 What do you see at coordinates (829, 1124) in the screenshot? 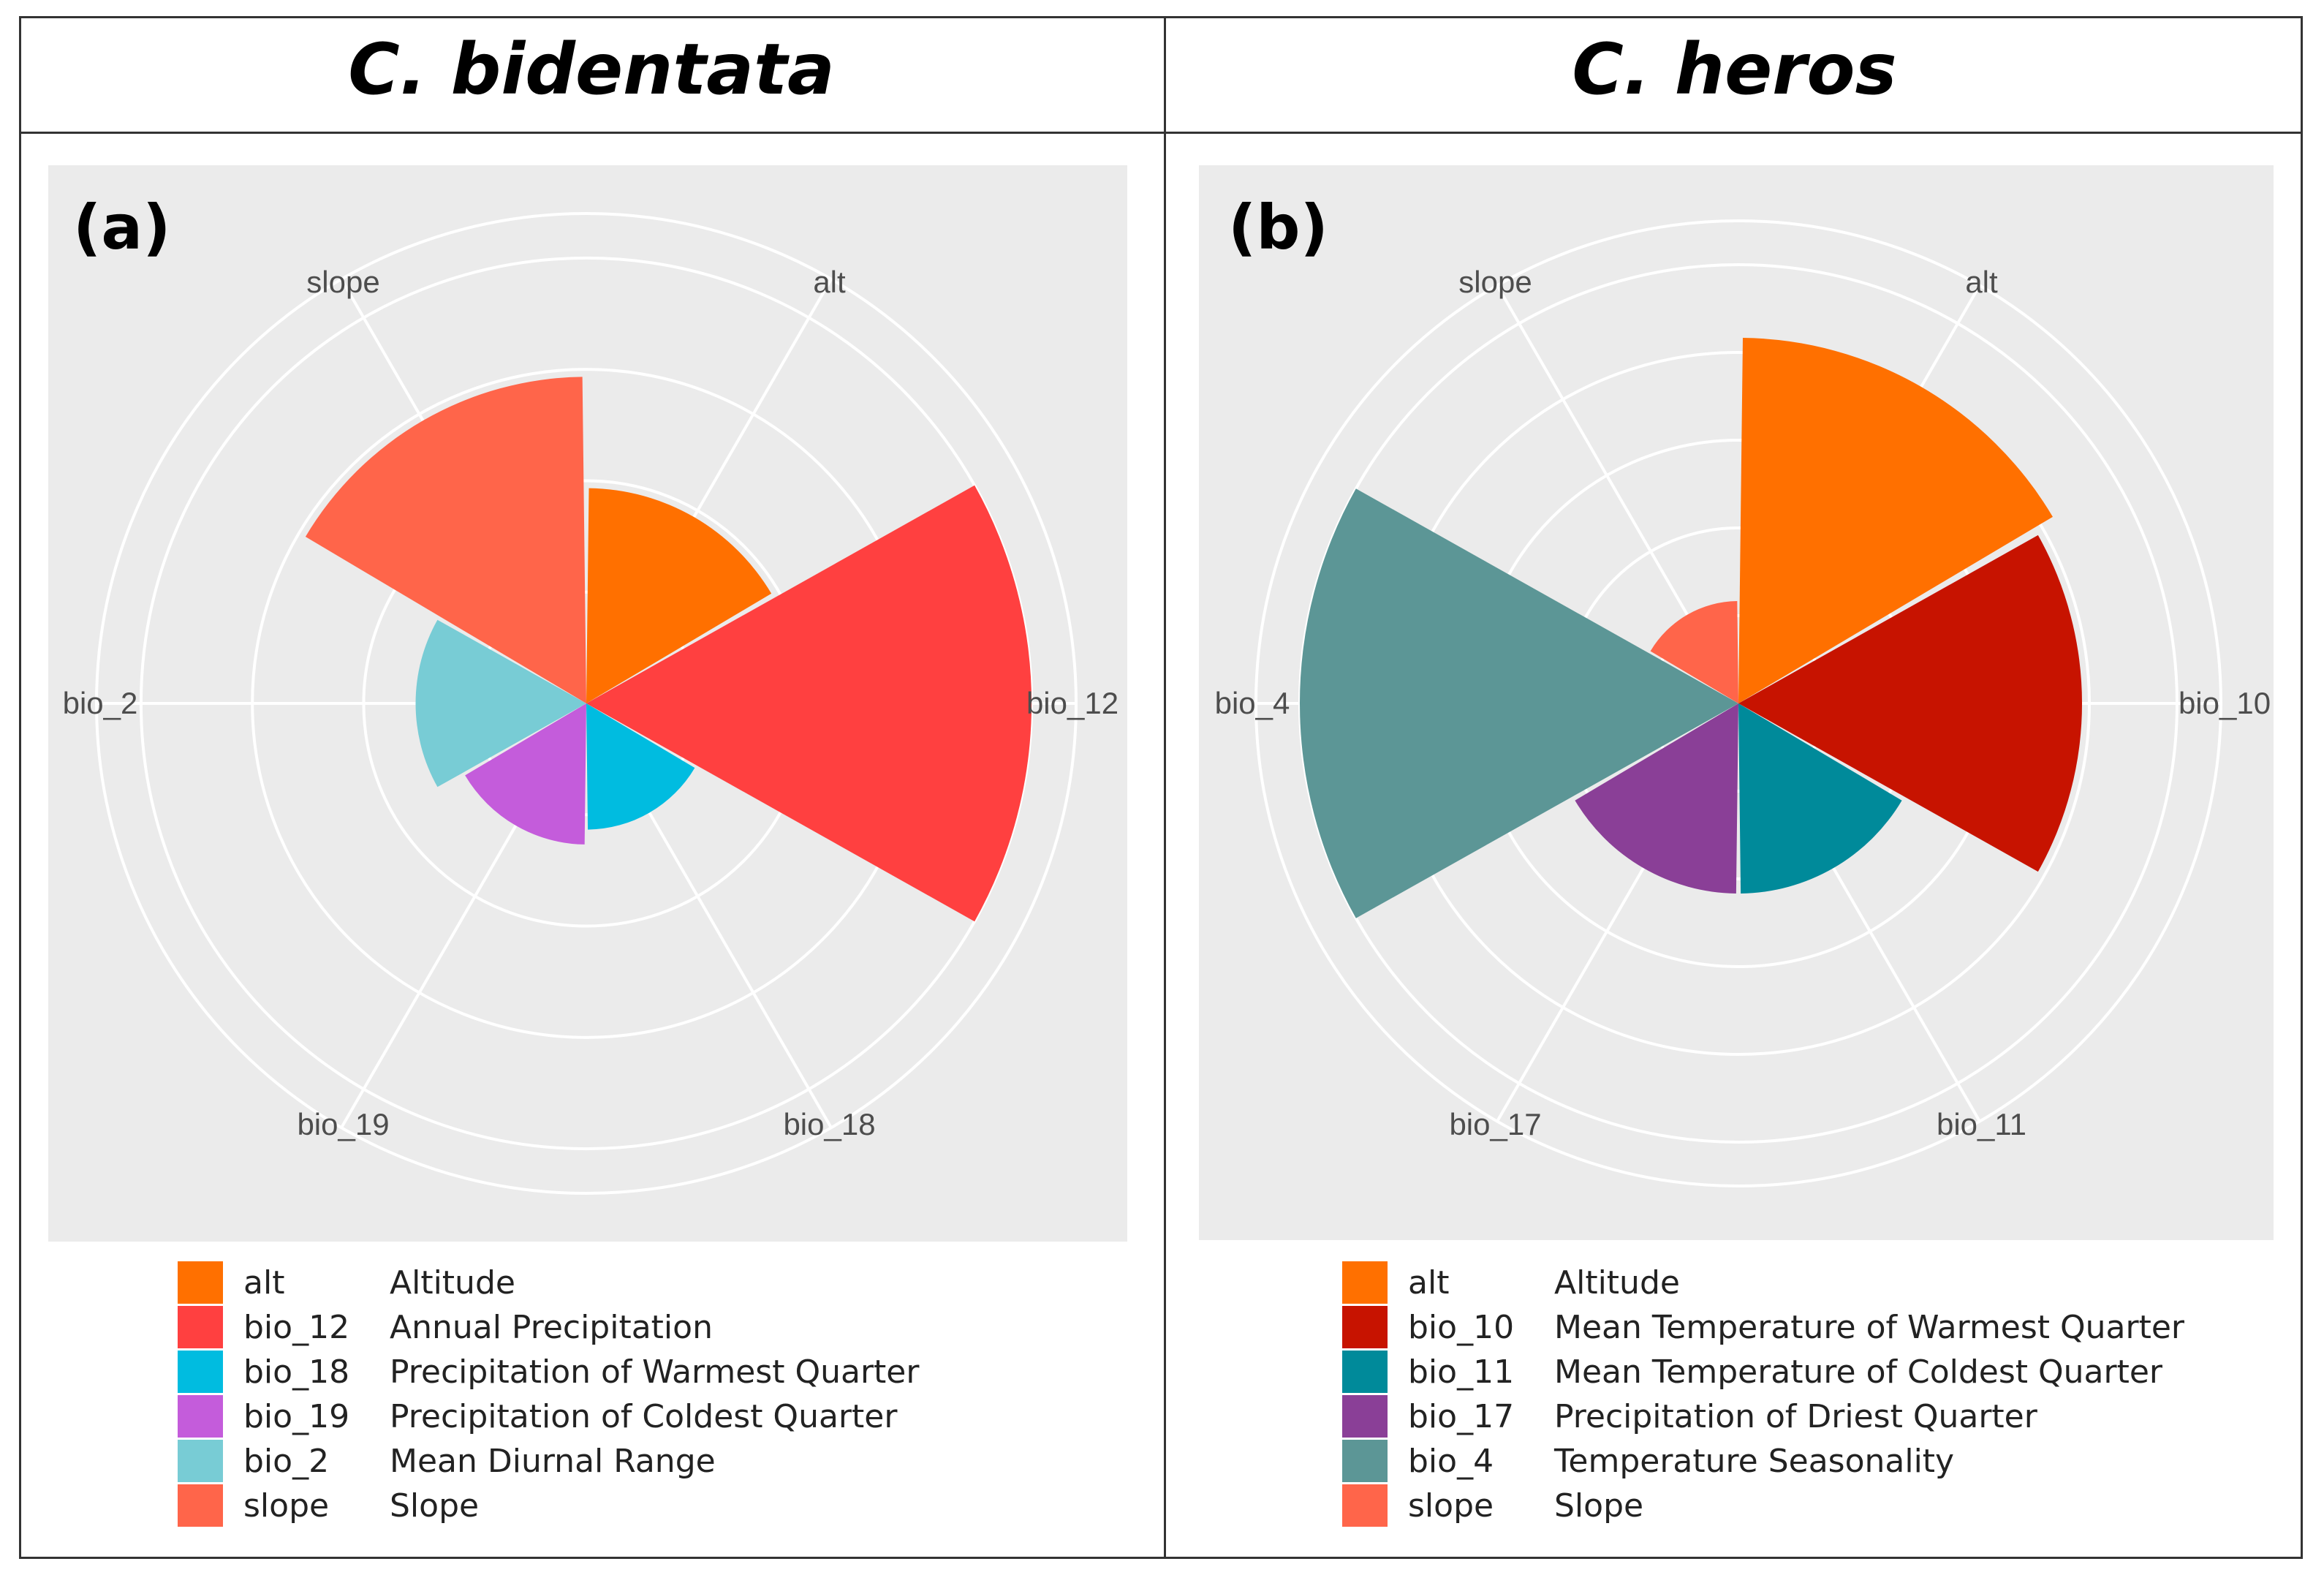
I see `axis-label-bio_18: bio_18` at bounding box center [829, 1124].